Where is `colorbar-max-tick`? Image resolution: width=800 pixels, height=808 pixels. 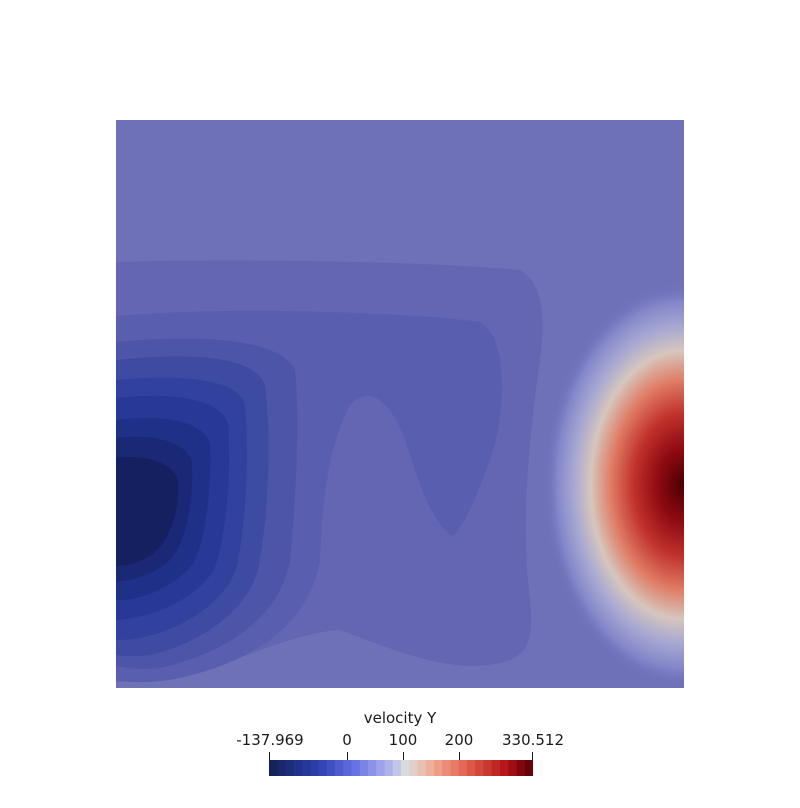
colorbar-max-tick is located at coordinates (532, 758).